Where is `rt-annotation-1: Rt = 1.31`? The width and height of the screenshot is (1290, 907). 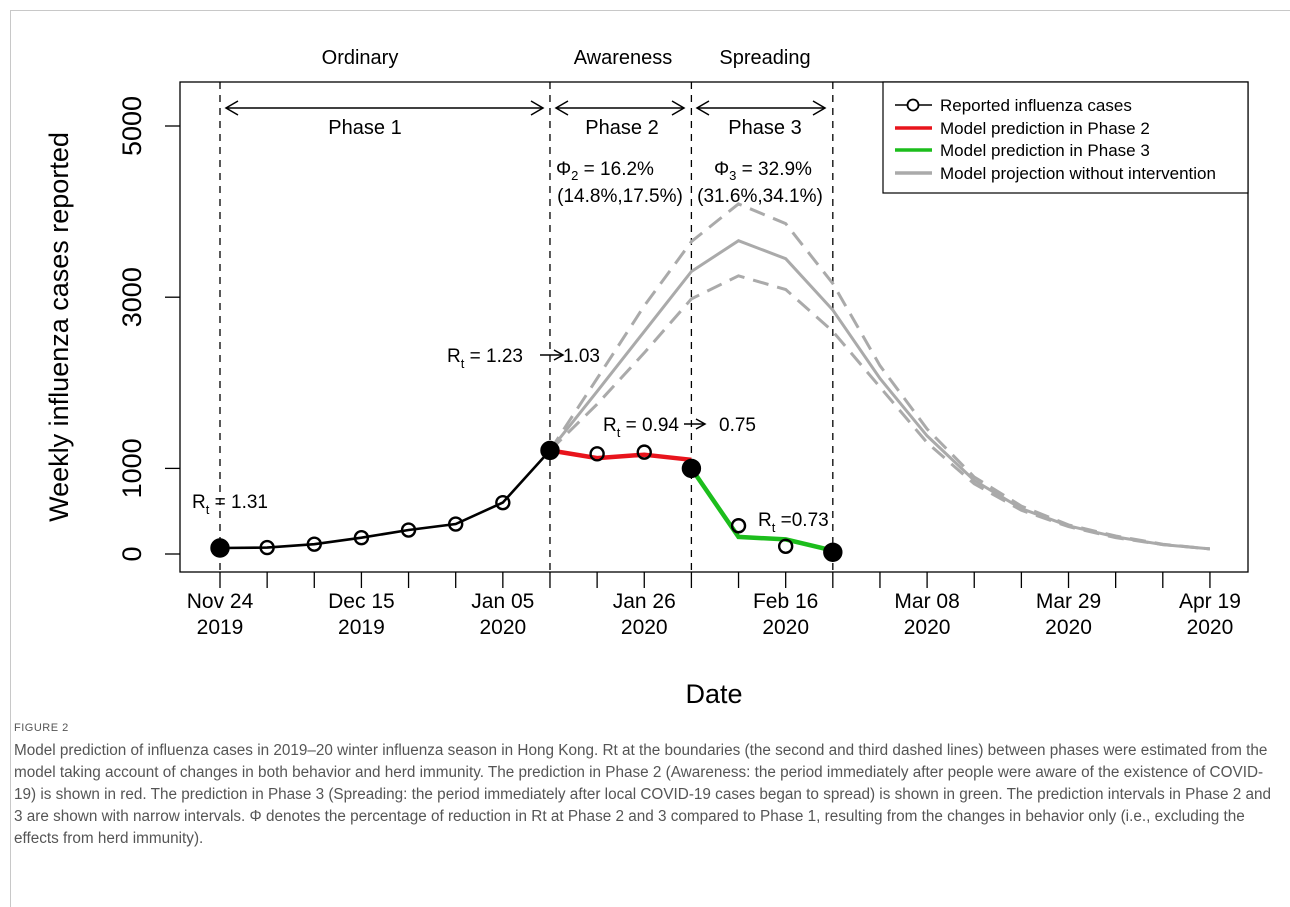
rt-annotation-1: Rt = 1.31 is located at coordinates (230, 504).